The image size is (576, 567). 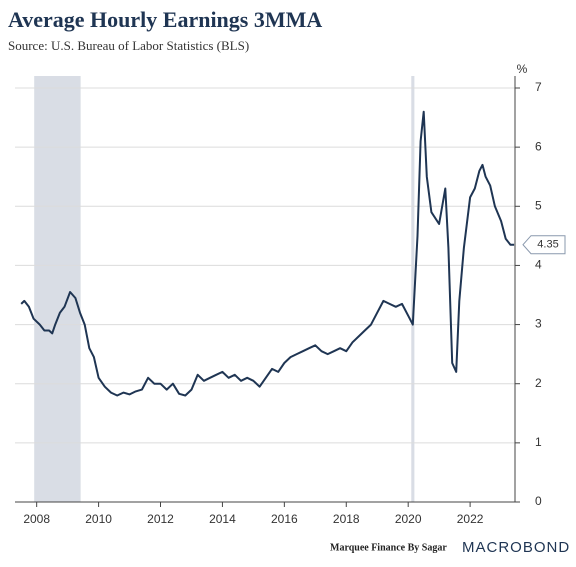 I want to click on y-tick-label: 3, so click(x=538, y=324).